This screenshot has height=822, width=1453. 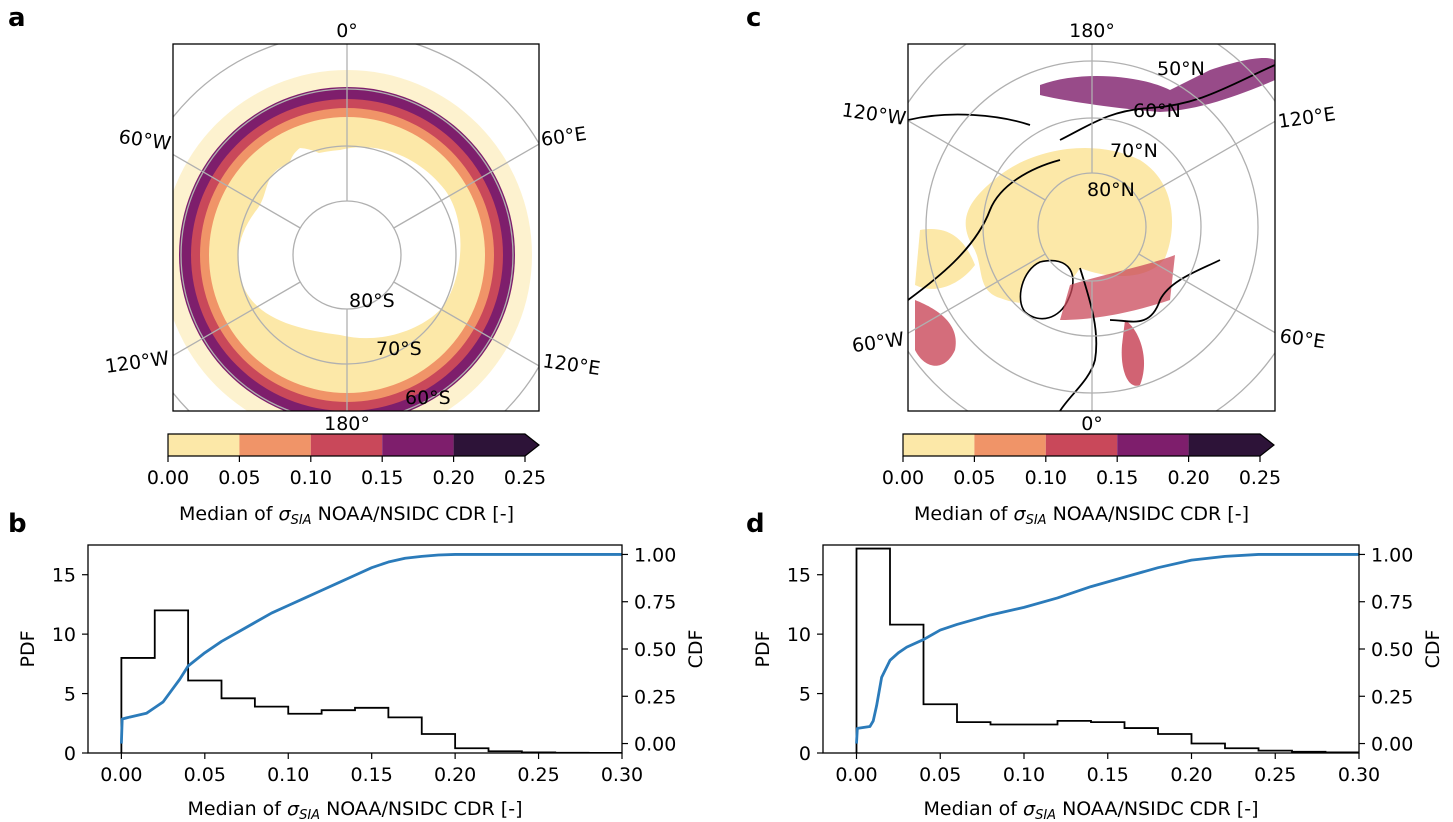 What do you see at coordinates (356, 227) in the screenshot?
I see `map-a-frame` at bounding box center [356, 227].